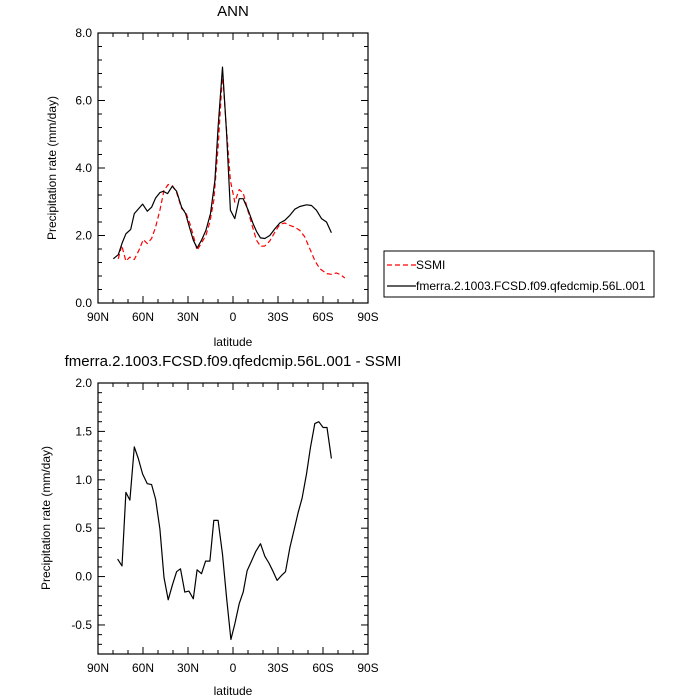 The image size is (700, 700). I want to click on top-xtick-label: 90S, so click(367, 317).